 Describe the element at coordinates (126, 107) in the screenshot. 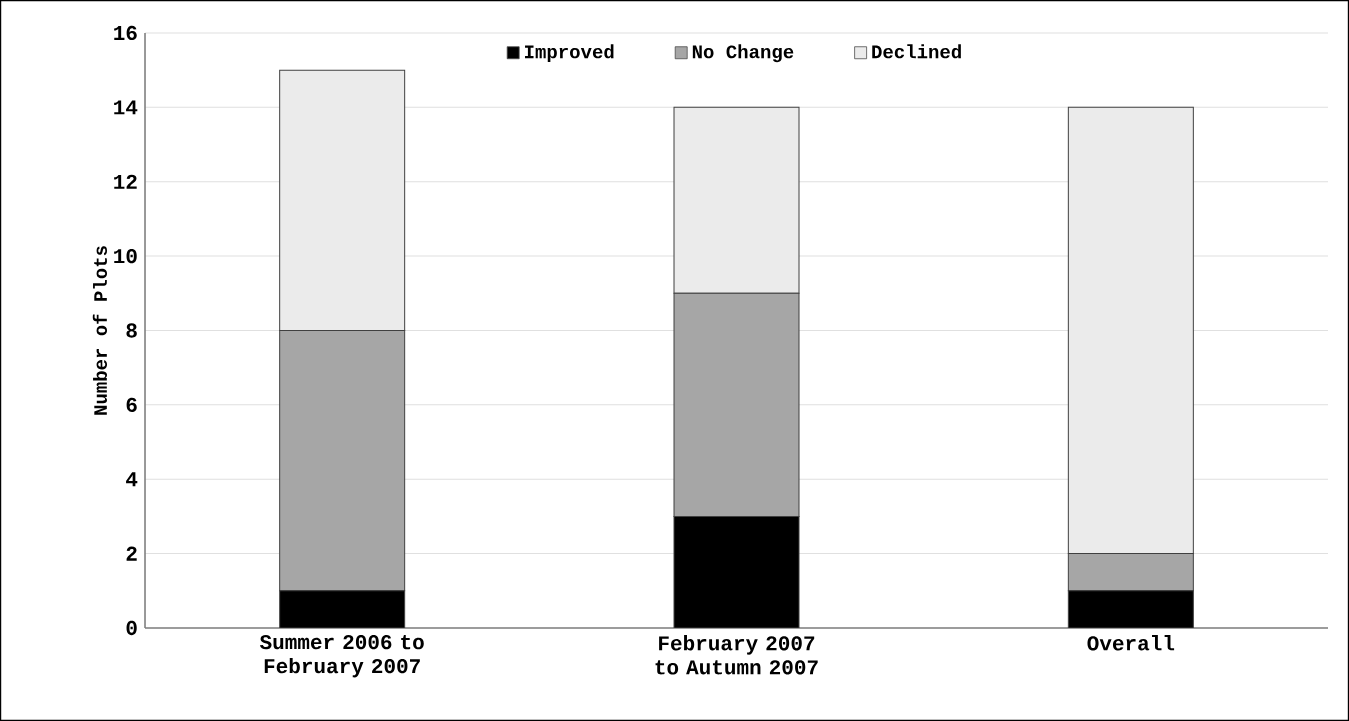

I see `y-tick-label: 14` at that location.